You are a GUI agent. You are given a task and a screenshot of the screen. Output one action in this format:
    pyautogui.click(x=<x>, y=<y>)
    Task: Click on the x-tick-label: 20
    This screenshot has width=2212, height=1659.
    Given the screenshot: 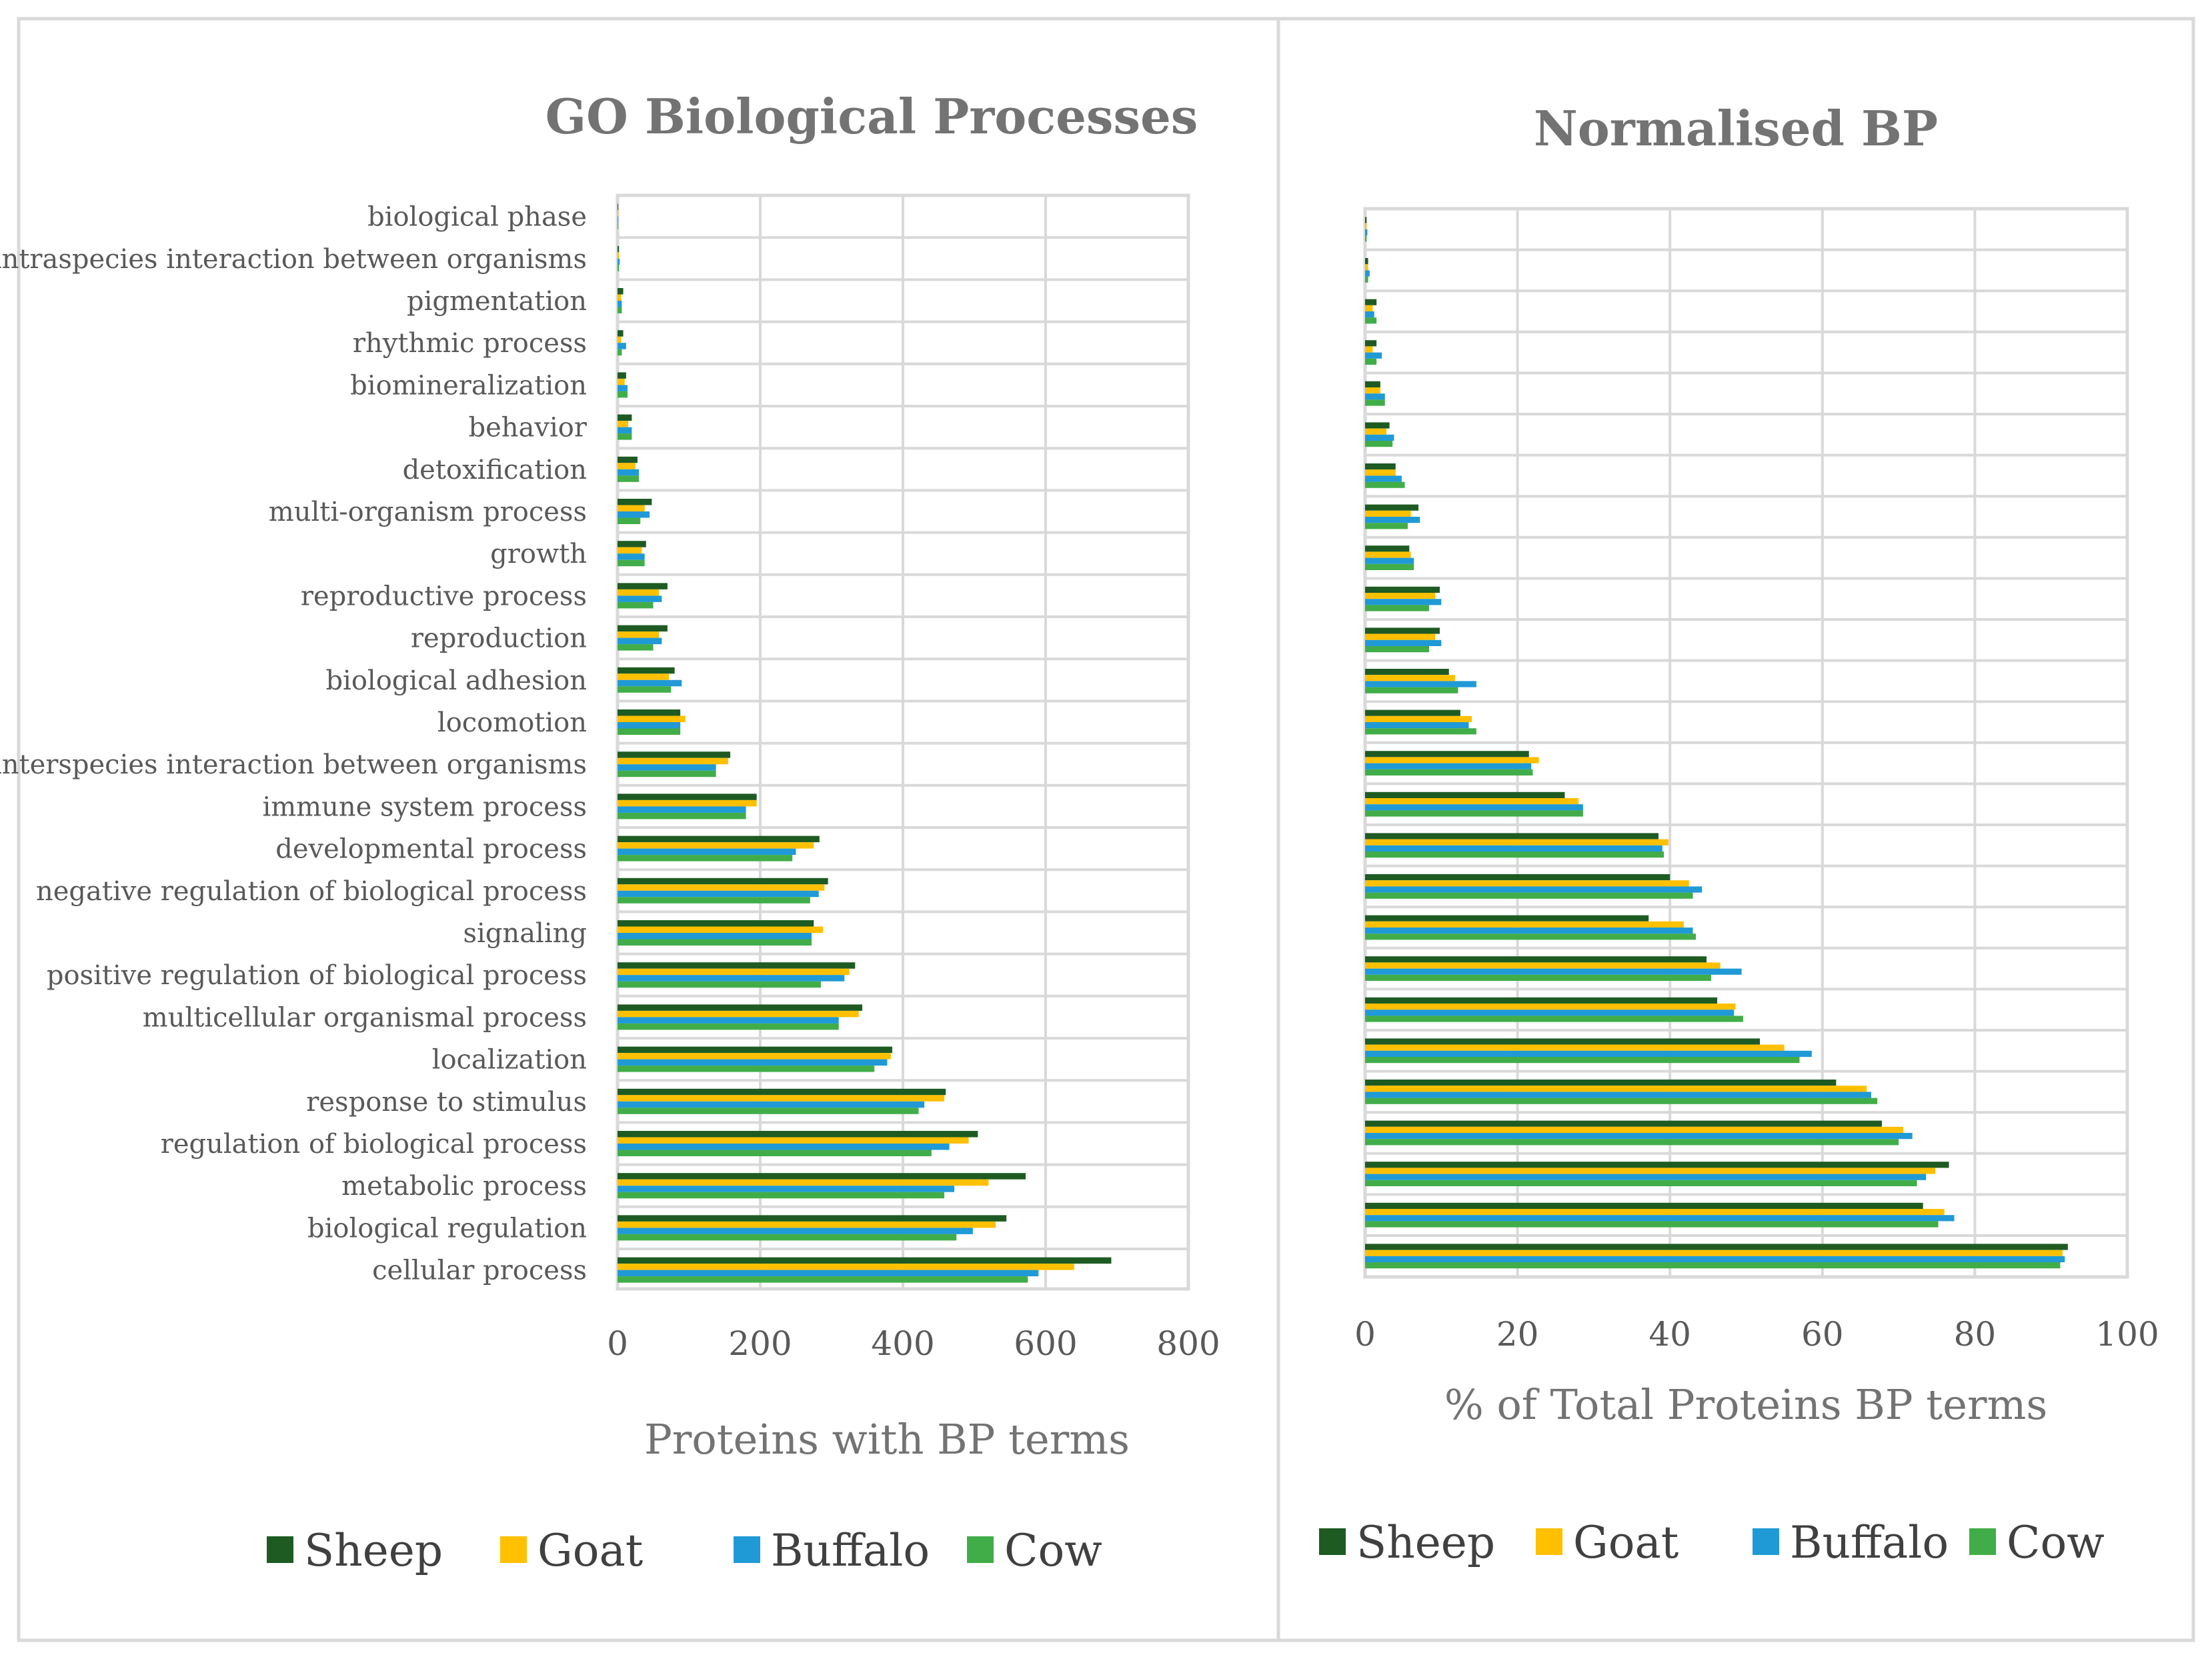 What is the action you would take?
    pyautogui.click(x=1517, y=1334)
    